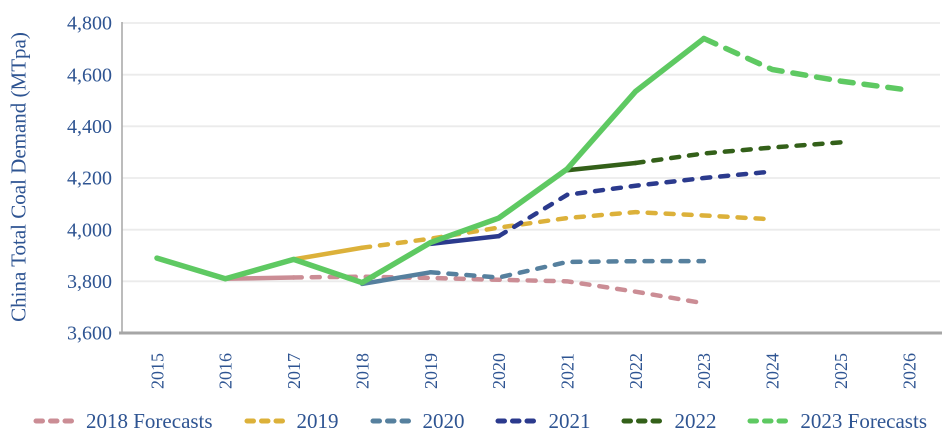 This screenshot has height=441, width=945. Describe the element at coordinates (636, 371) in the screenshot. I see `x-tick-label: 2022` at that location.